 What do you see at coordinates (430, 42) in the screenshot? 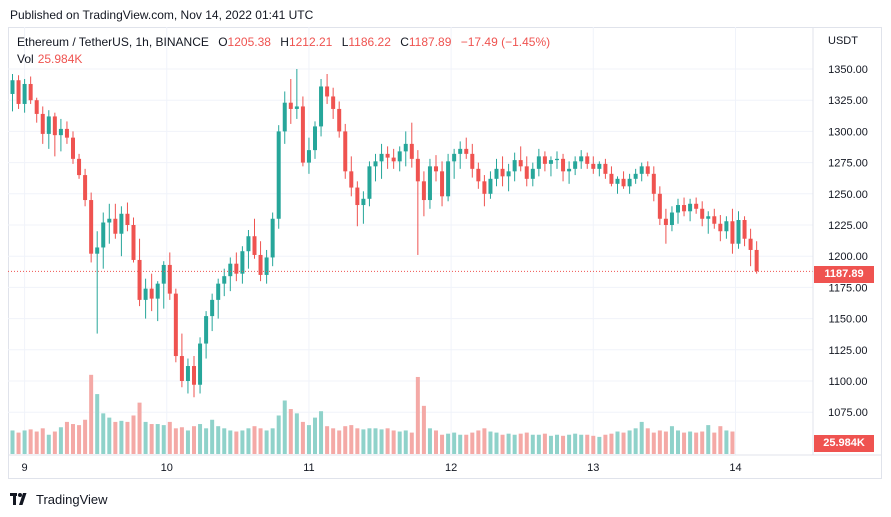
I see `close-value: 1187.89` at bounding box center [430, 42].